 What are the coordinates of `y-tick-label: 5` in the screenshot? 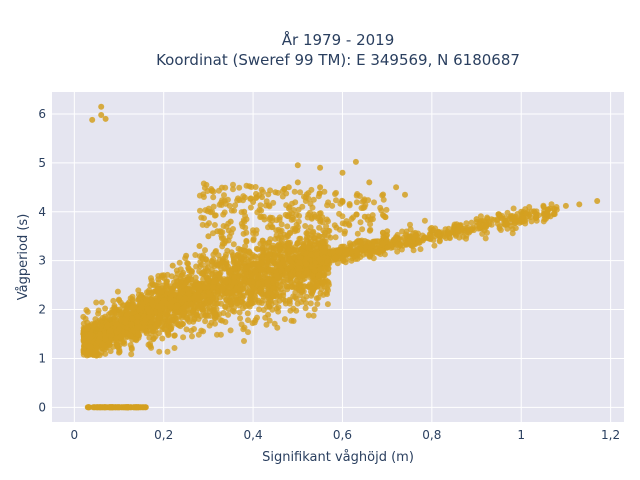 It's located at (42, 163).